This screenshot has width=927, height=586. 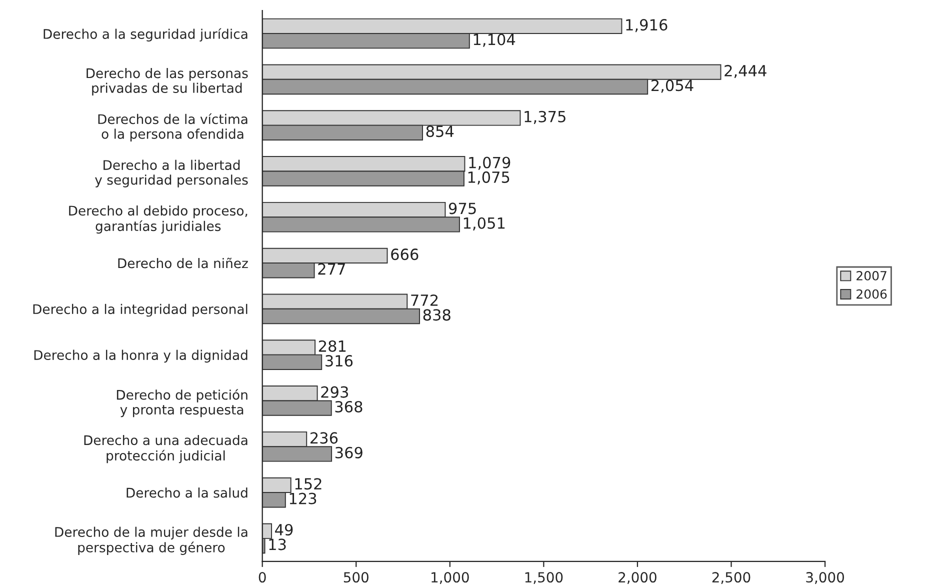 I want to click on y-tick-label: Derechos de la víctima o la persona ofendida, so click(x=173, y=127).